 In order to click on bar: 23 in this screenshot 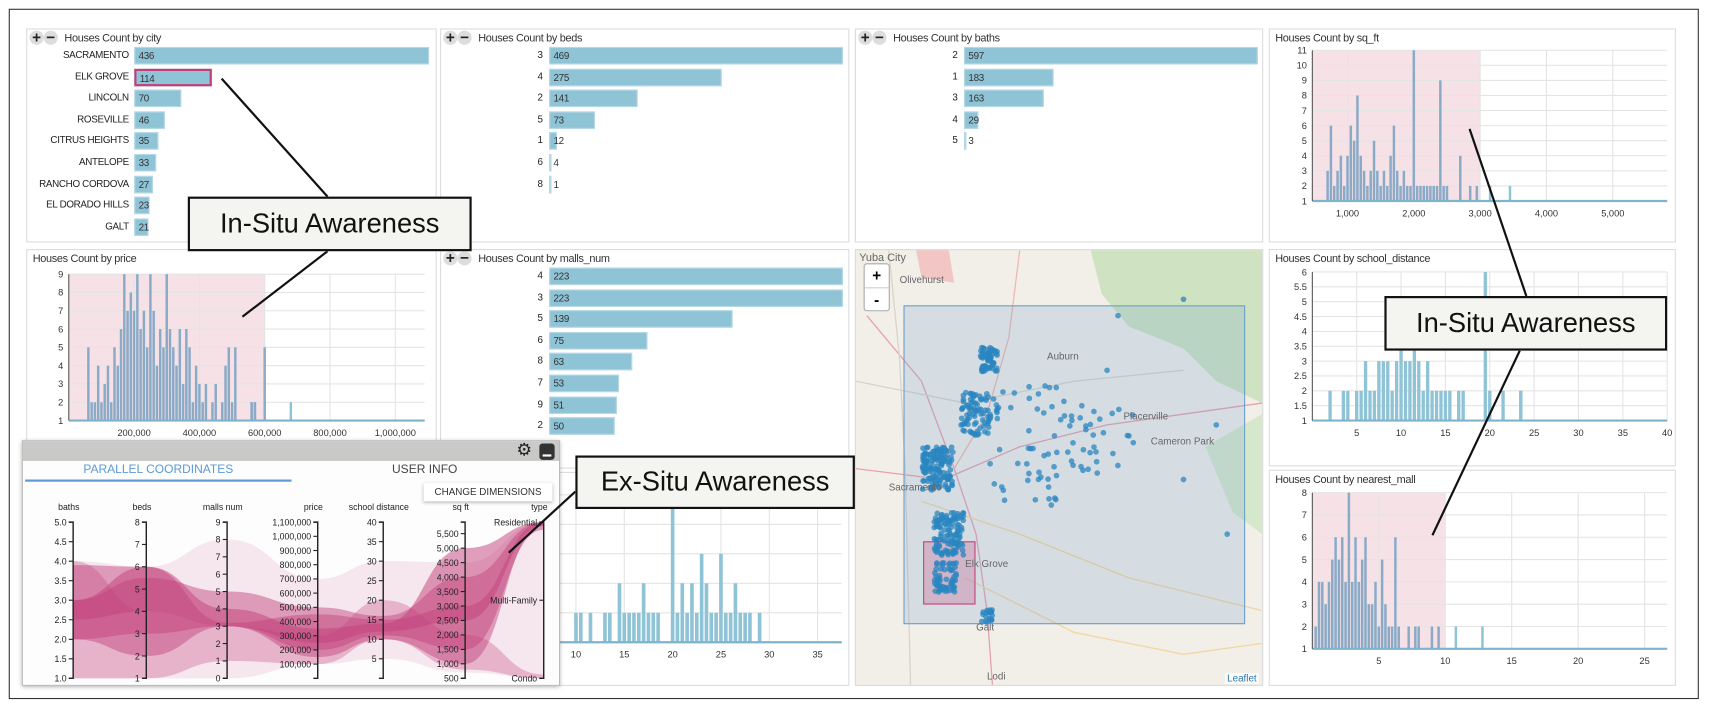, I will do `click(142, 205)`.